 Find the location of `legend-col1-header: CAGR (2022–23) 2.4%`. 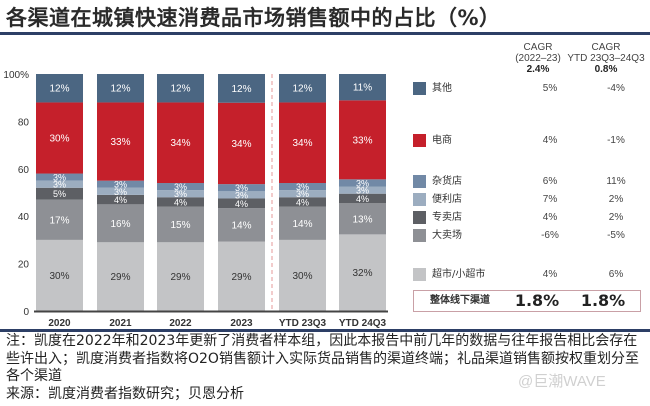

legend-col1-header: CAGR (2022–23) 2.4% is located at coordinates (538, 58).